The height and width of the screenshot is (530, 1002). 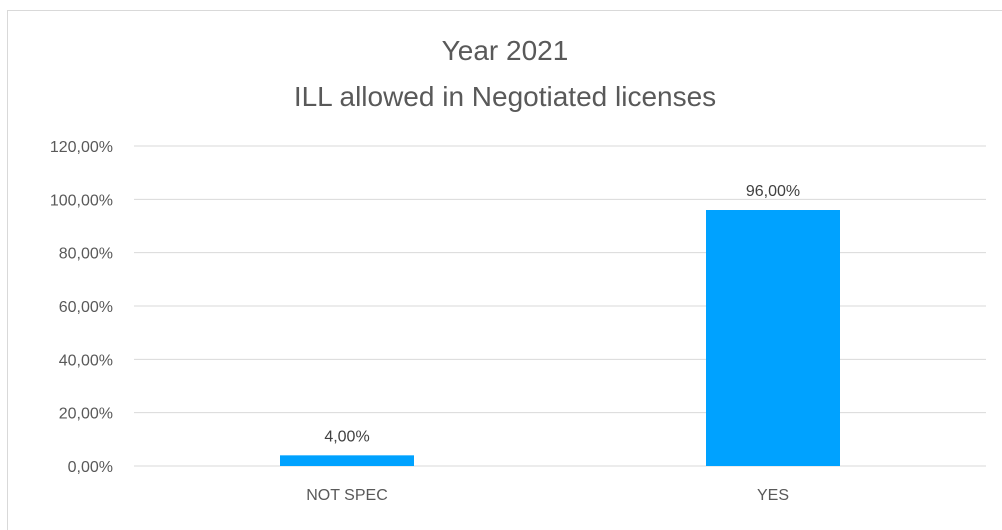 I want to click on y-tick-label: 0,00%, so click(x=90, y=467).